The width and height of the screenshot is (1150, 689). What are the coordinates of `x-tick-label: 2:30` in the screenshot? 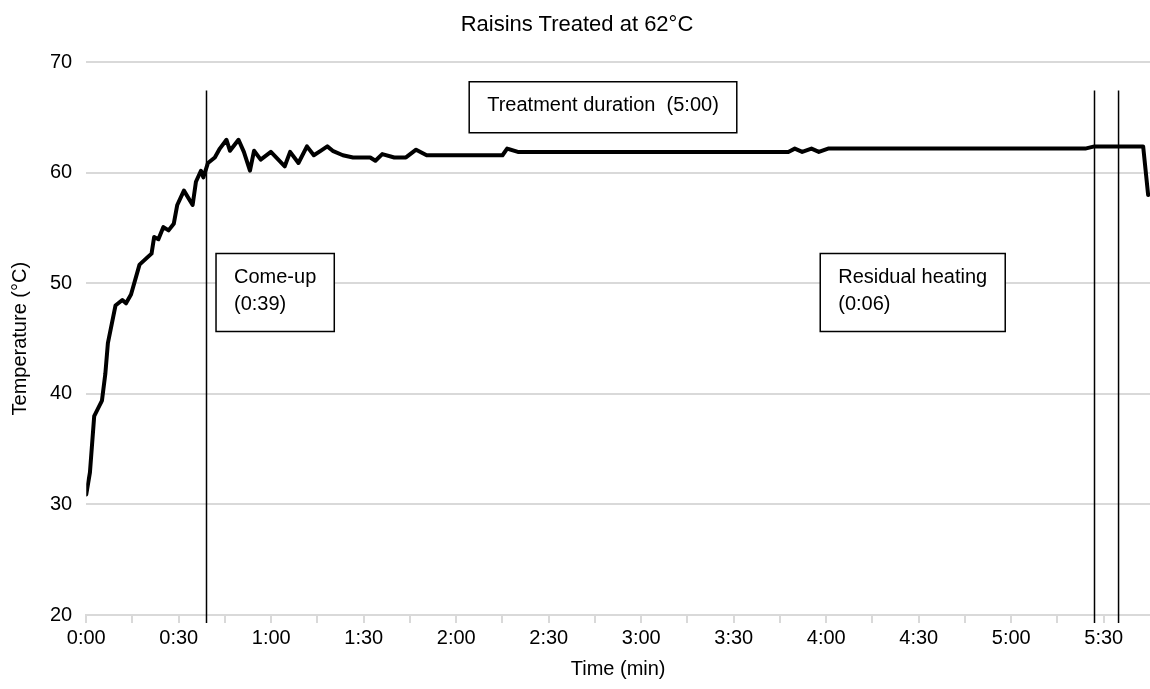 It's located at (549, 636).